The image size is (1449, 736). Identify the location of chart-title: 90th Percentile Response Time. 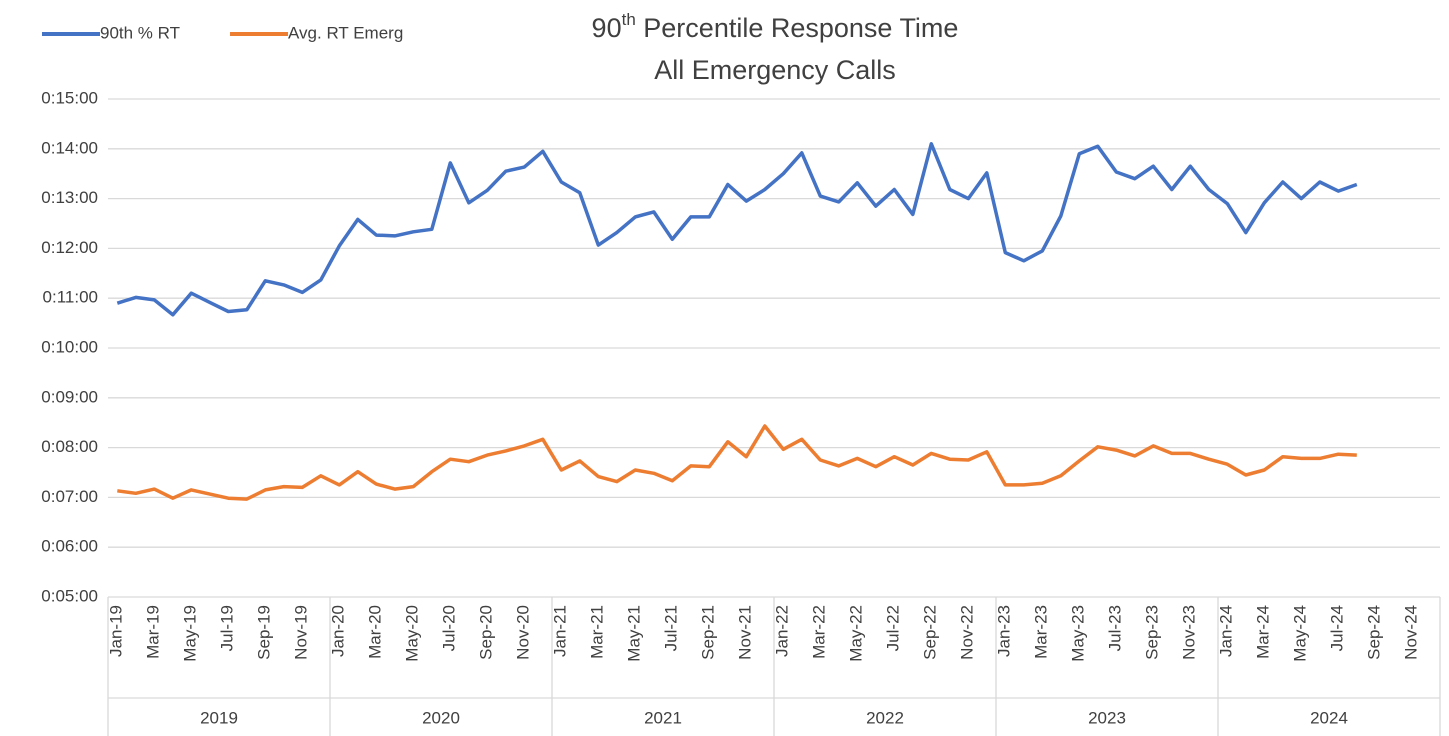
(775, 26).